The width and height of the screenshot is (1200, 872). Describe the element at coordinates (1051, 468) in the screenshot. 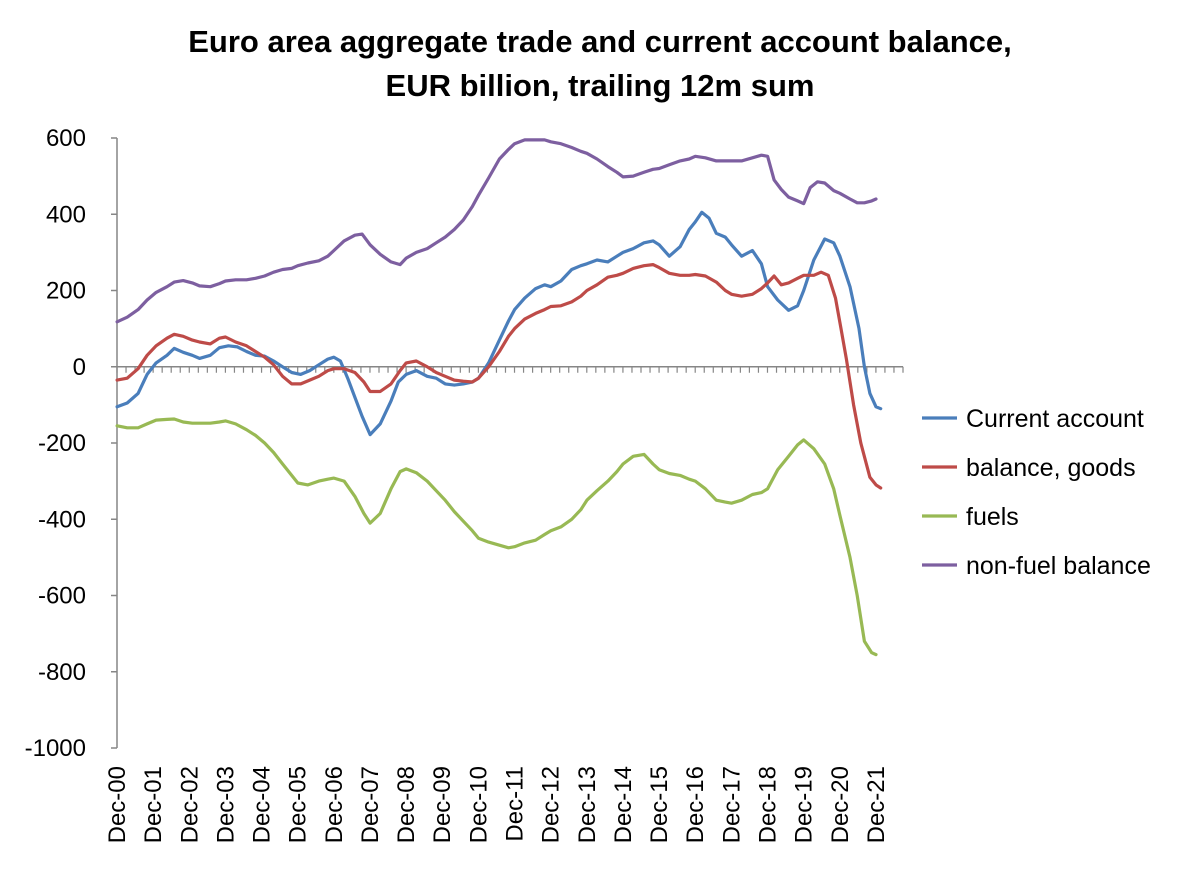

I see `legend-label: balance, goods` at that location.